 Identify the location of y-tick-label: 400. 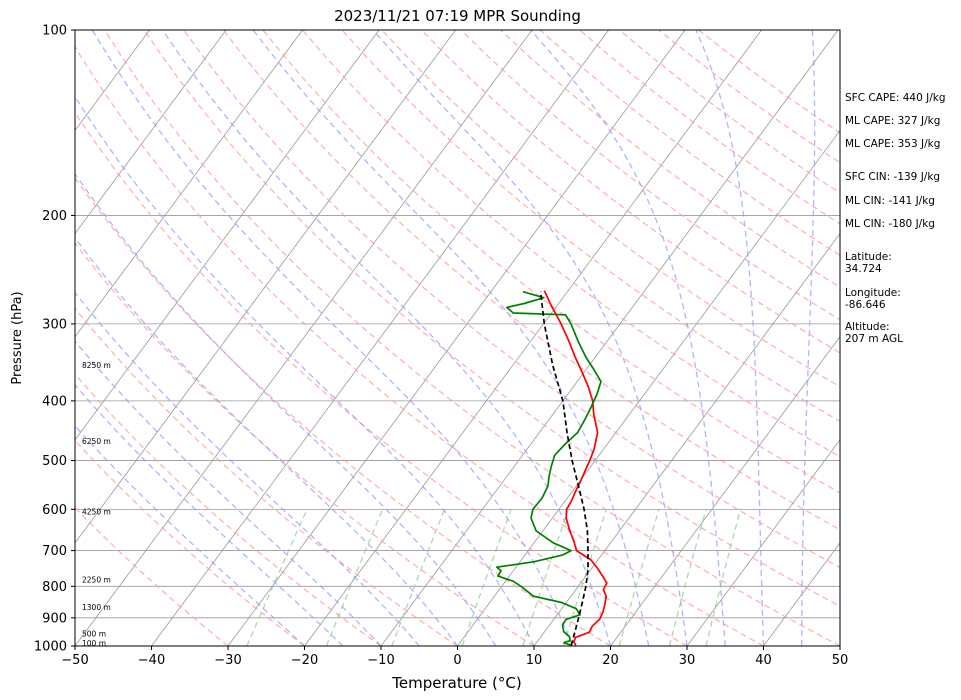
(54, 401).